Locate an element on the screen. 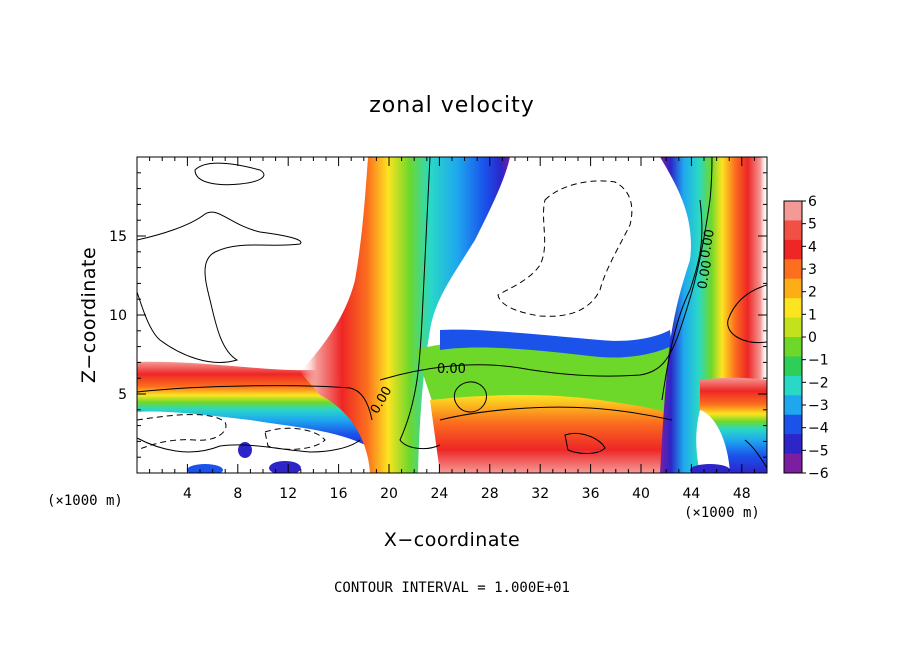  right-low-layer is located at coordinates (733, 425).